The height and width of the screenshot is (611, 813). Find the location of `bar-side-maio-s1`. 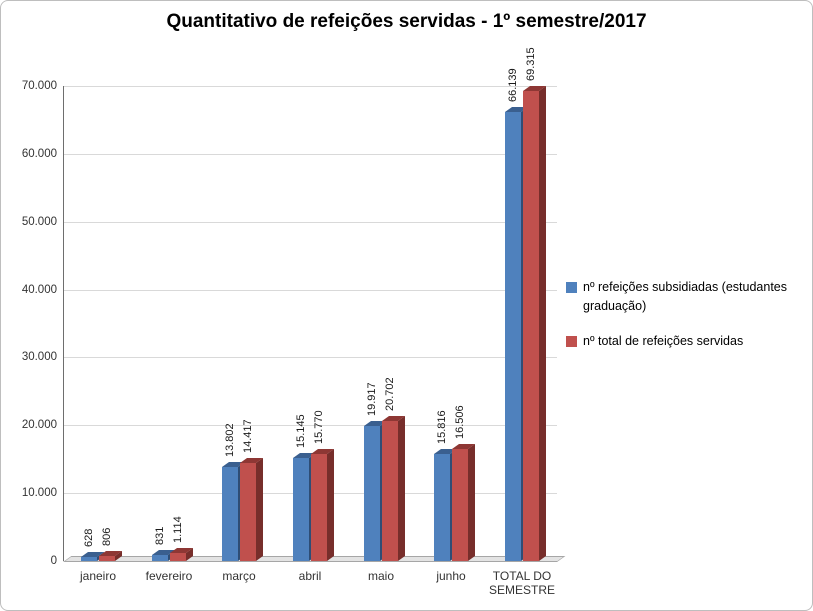

bar-side-maio-s1 is located at coordinates (401, 488).